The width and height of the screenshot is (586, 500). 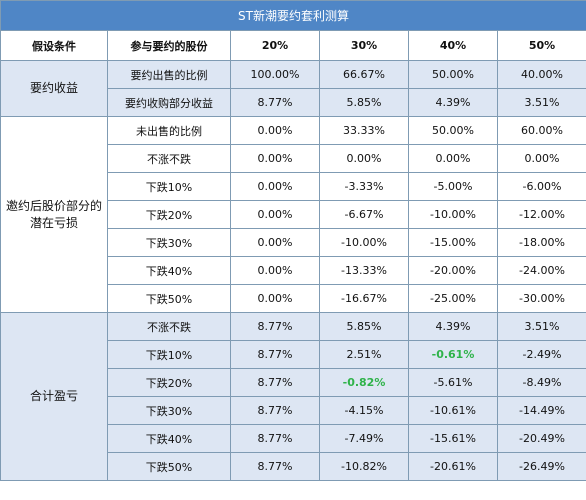 I want to click on title-row: ST新潮要约套利测算, so click(x=293, y=15).